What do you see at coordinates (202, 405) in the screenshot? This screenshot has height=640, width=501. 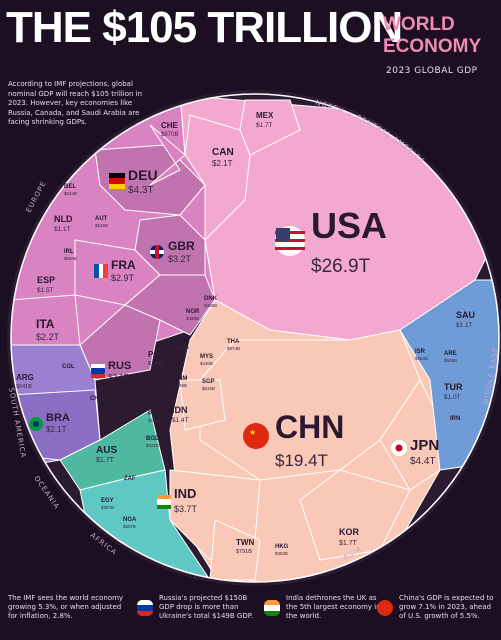 I see `cell-idn` at bounding box center [202, 405].